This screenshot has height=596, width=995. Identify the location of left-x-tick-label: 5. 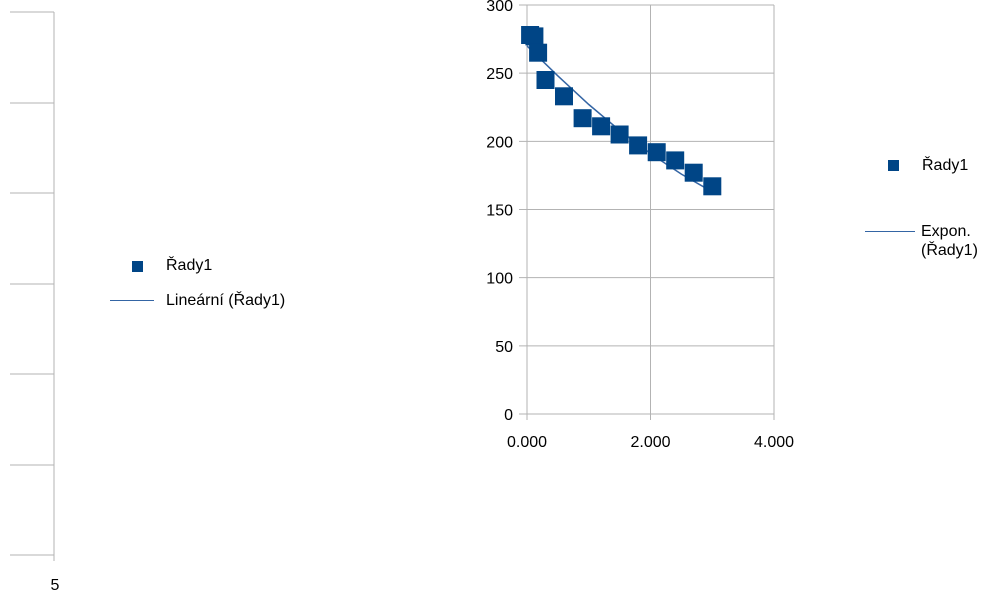
(55, 584).